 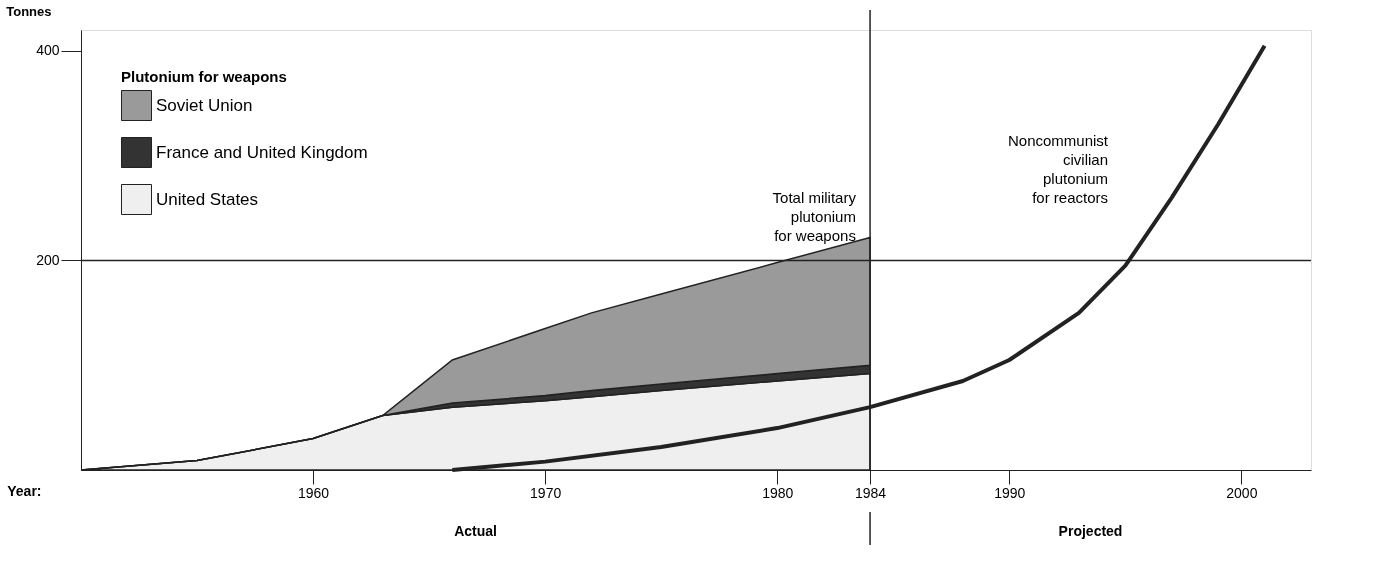 I want to click on legend-label: France and United Kingdom, so click(x=262, y=152).